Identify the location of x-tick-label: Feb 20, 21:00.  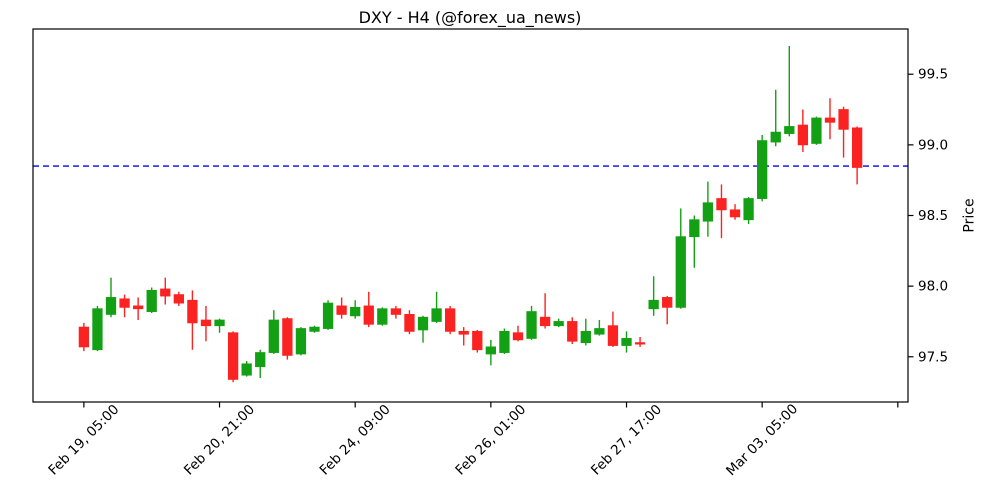
(219, 440).